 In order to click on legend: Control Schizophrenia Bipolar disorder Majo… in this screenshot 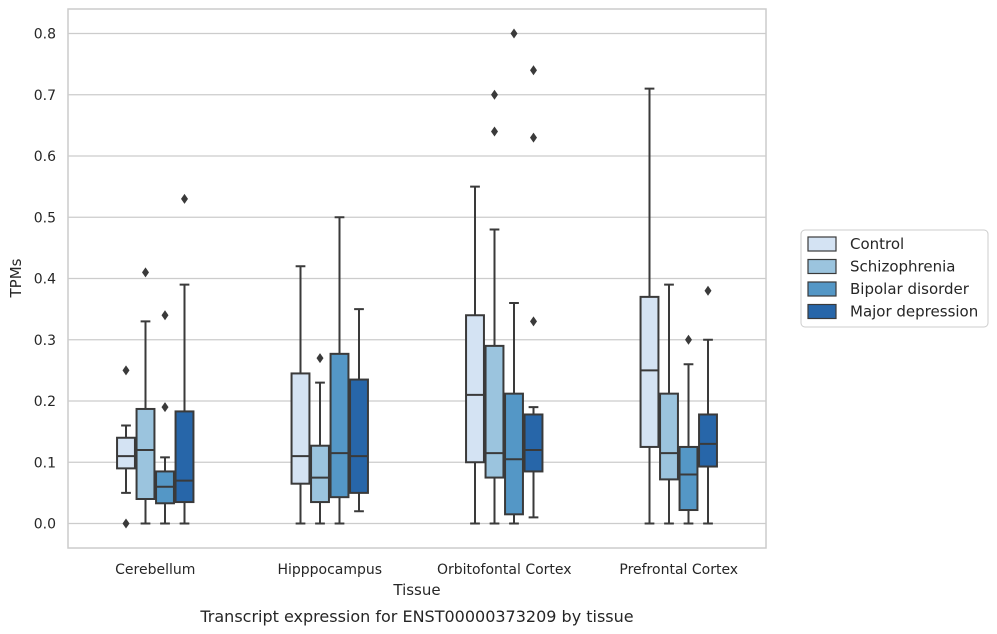, I will do `click(894, 278)`.